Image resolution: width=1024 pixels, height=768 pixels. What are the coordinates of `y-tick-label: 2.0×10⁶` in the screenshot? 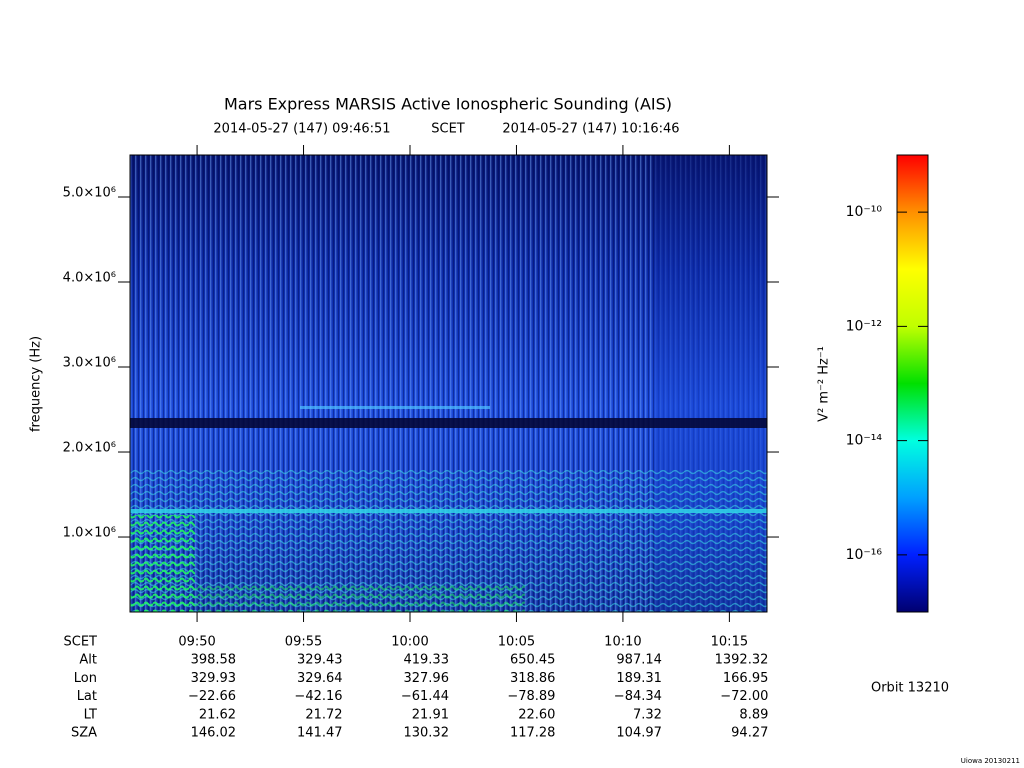 It's located at (89, 448).